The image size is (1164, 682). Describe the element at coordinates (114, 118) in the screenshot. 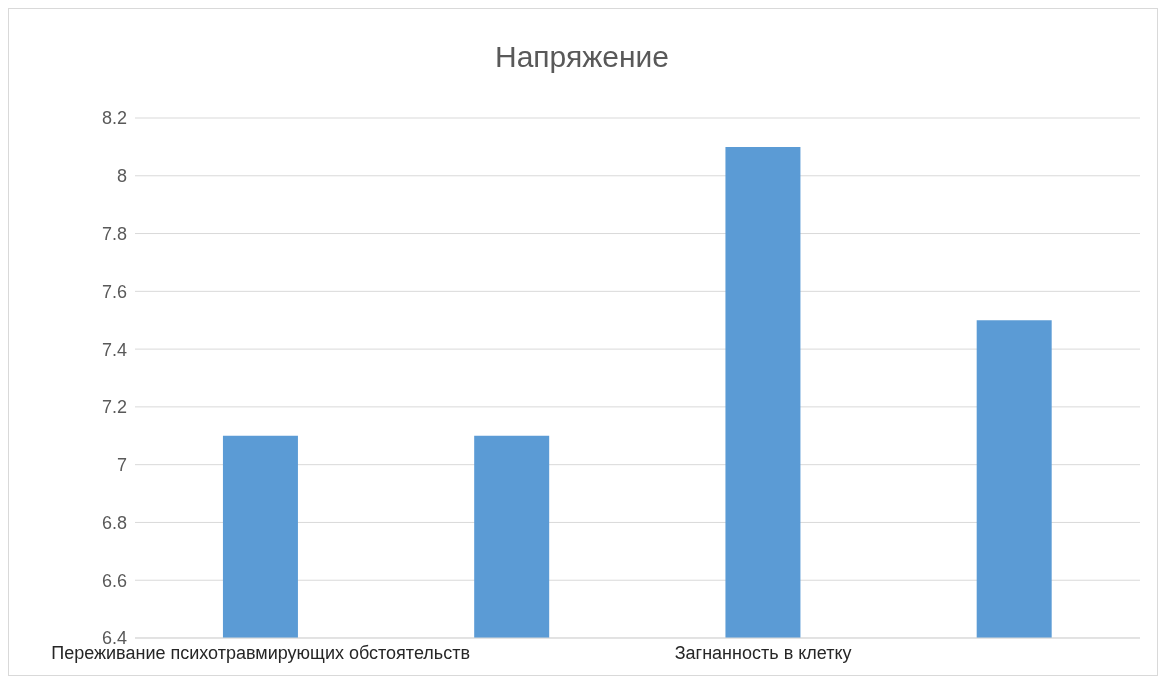

I see `y-tick-label: 8.2` at that location.